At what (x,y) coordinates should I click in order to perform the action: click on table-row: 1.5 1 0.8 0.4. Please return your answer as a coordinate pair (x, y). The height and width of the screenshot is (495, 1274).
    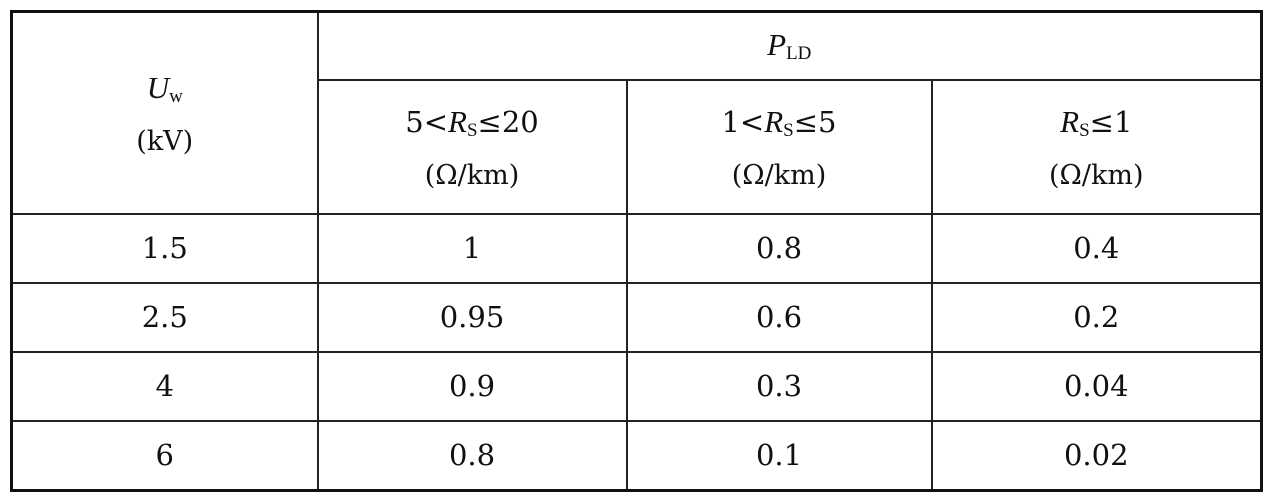
    Looking at the image, I should click on (636, 248).